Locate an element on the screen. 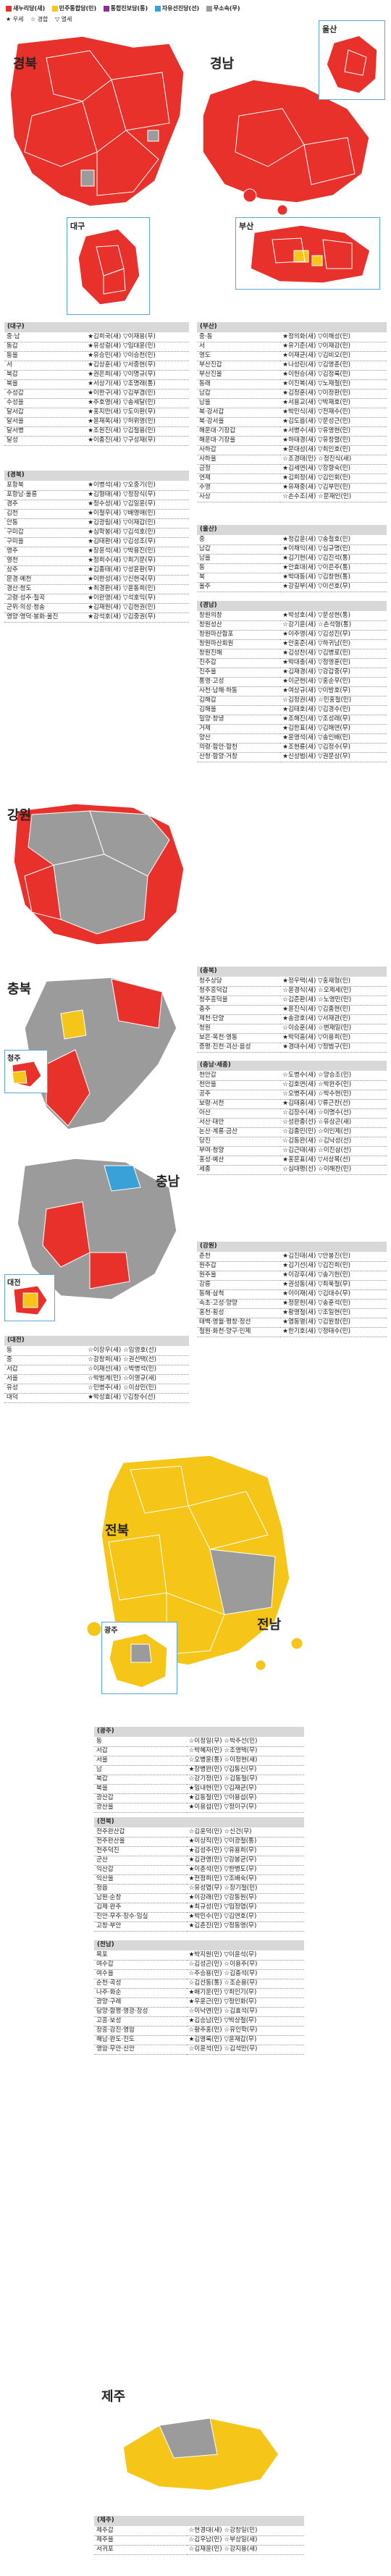  table-row: 논산·계룡·금산 ☆김종민(민) ☆이인제(선) is located at coordinates (292, 1132).